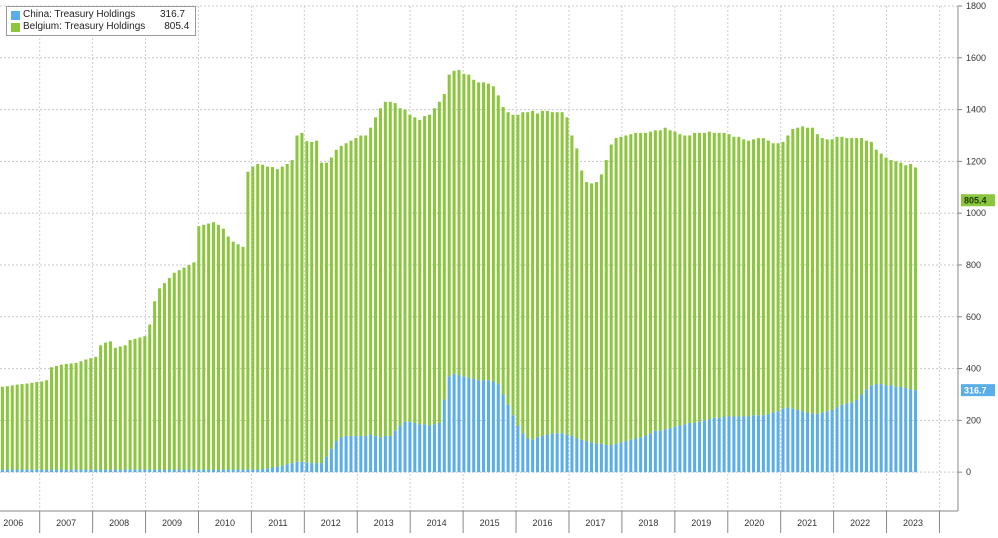  What do you see at coordinates (754, 523) in the screenshot?
I see `x-tick-label: 2020` at bounding box center [754, 523].